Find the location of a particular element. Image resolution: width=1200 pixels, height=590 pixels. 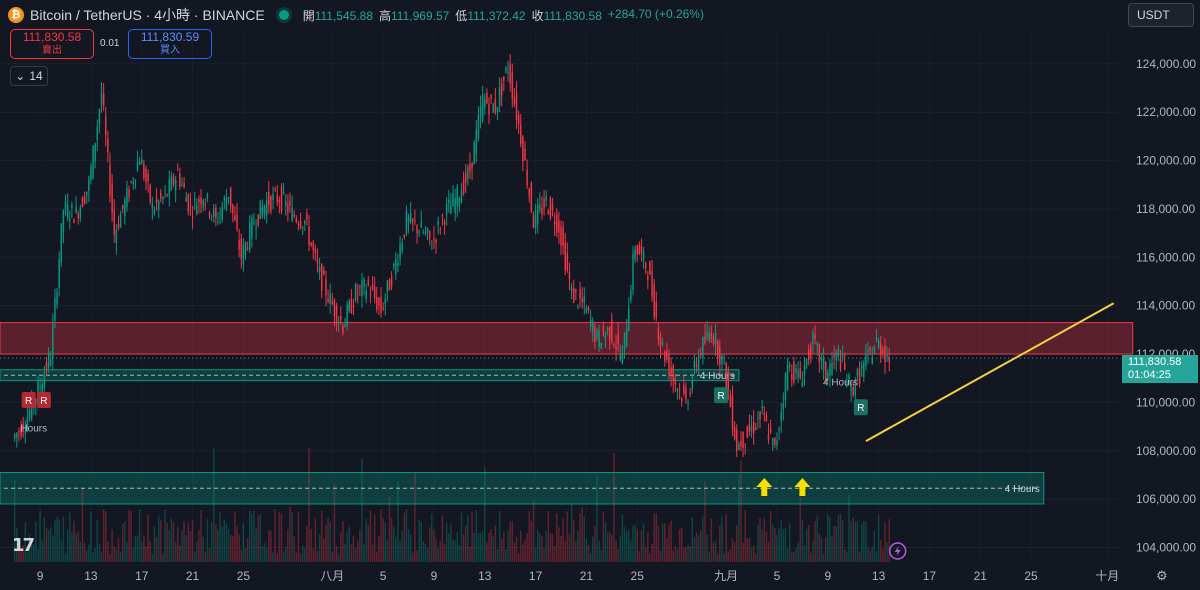

spread-value: 0.01 is located at coordinates (110, 43).